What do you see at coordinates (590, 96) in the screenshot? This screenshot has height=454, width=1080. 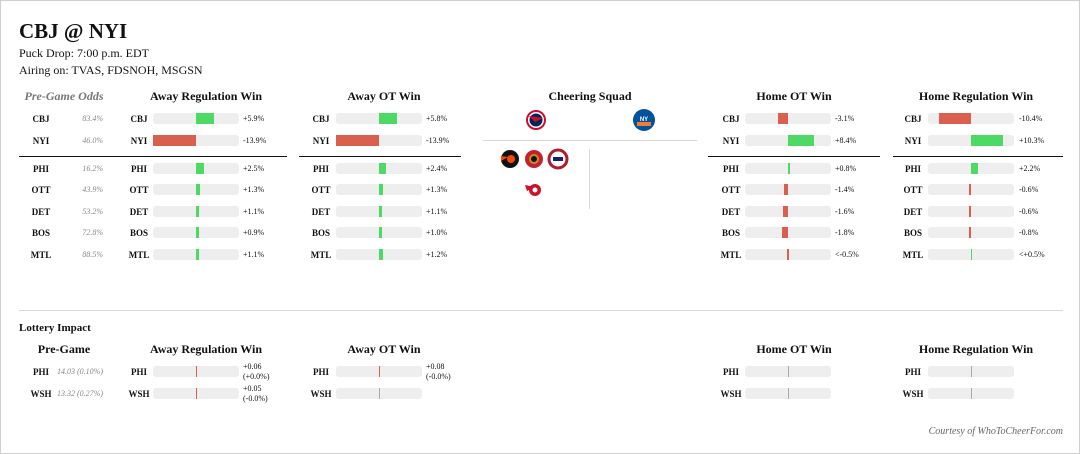 I see `cheering-squad-heading: Cheering Squad` at bounding box center [590, 96].